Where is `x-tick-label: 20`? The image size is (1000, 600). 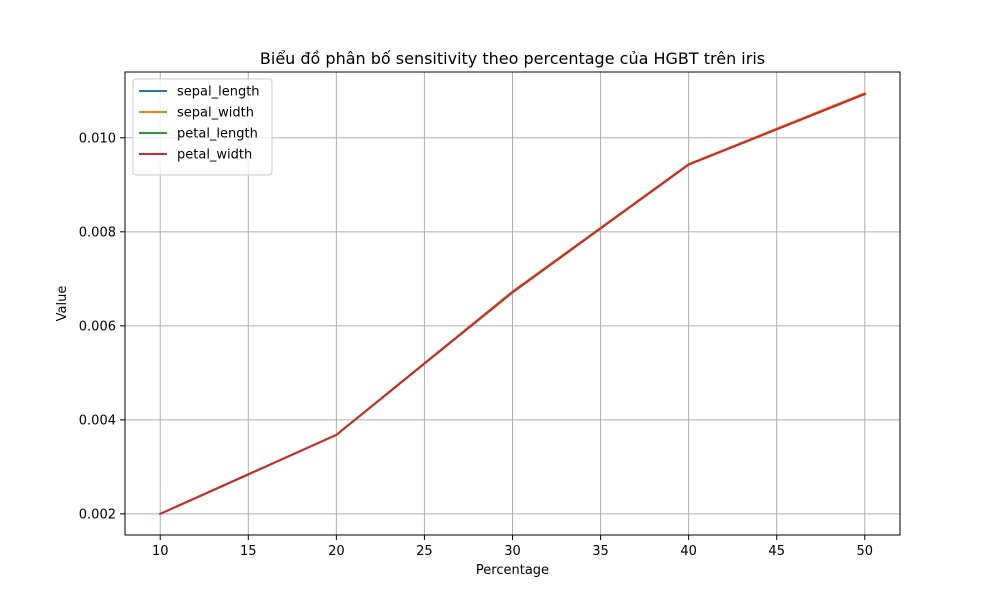 x-tick-label: 20 is located at coordinates (336, 551).